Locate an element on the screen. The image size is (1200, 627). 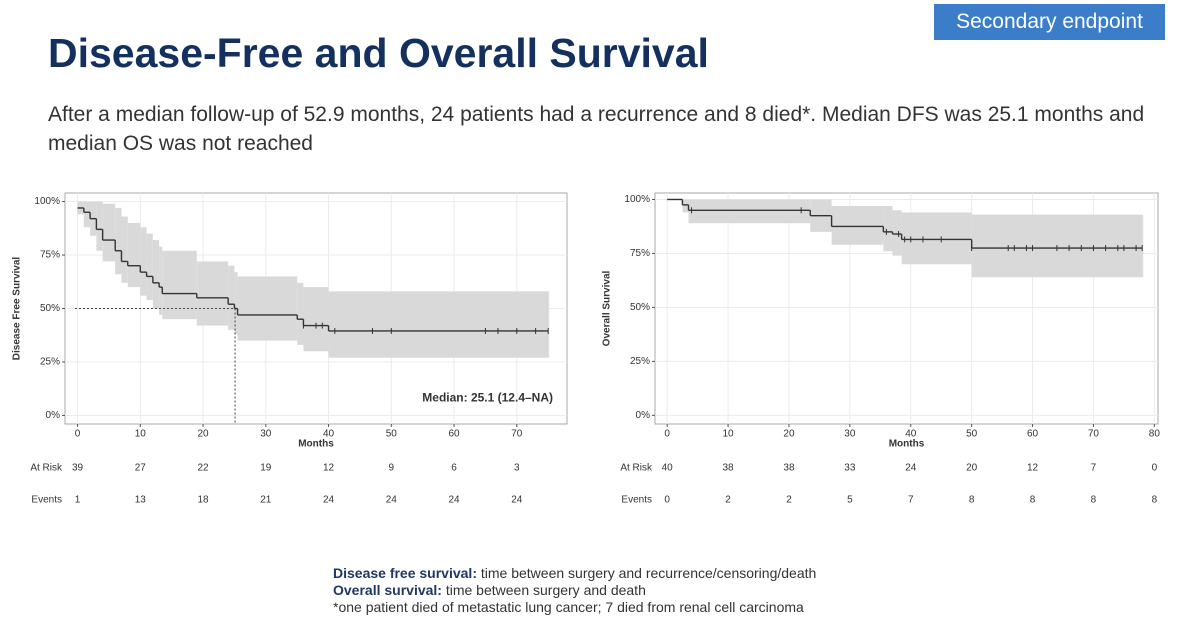
footnote-term: Overall survival: is located at coordinates (387, 590).